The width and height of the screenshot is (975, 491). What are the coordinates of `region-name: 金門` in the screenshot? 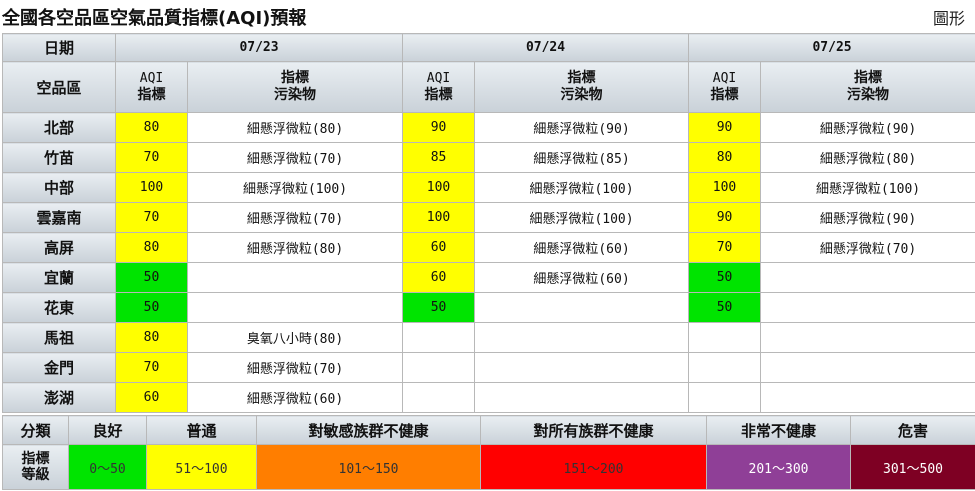 It's located at (59, 367).